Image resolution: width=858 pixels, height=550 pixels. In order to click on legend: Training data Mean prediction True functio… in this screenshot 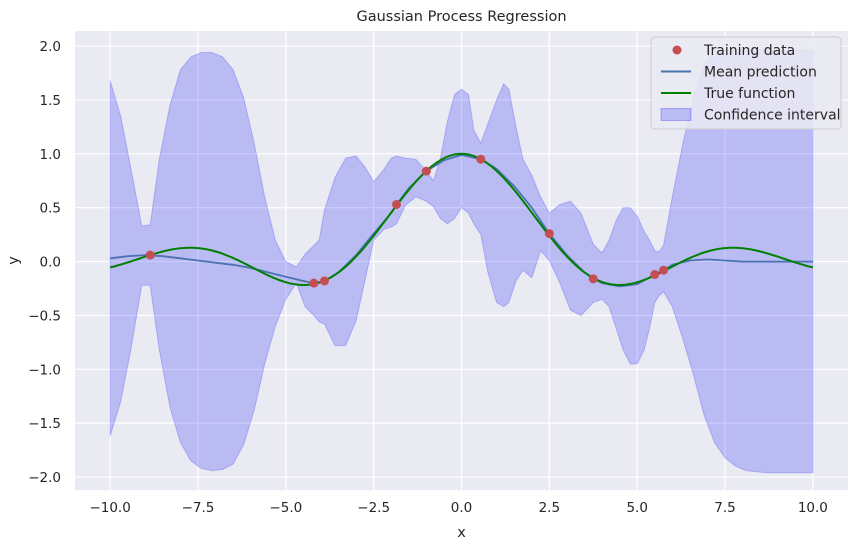, I will do `click(746, 83)`.